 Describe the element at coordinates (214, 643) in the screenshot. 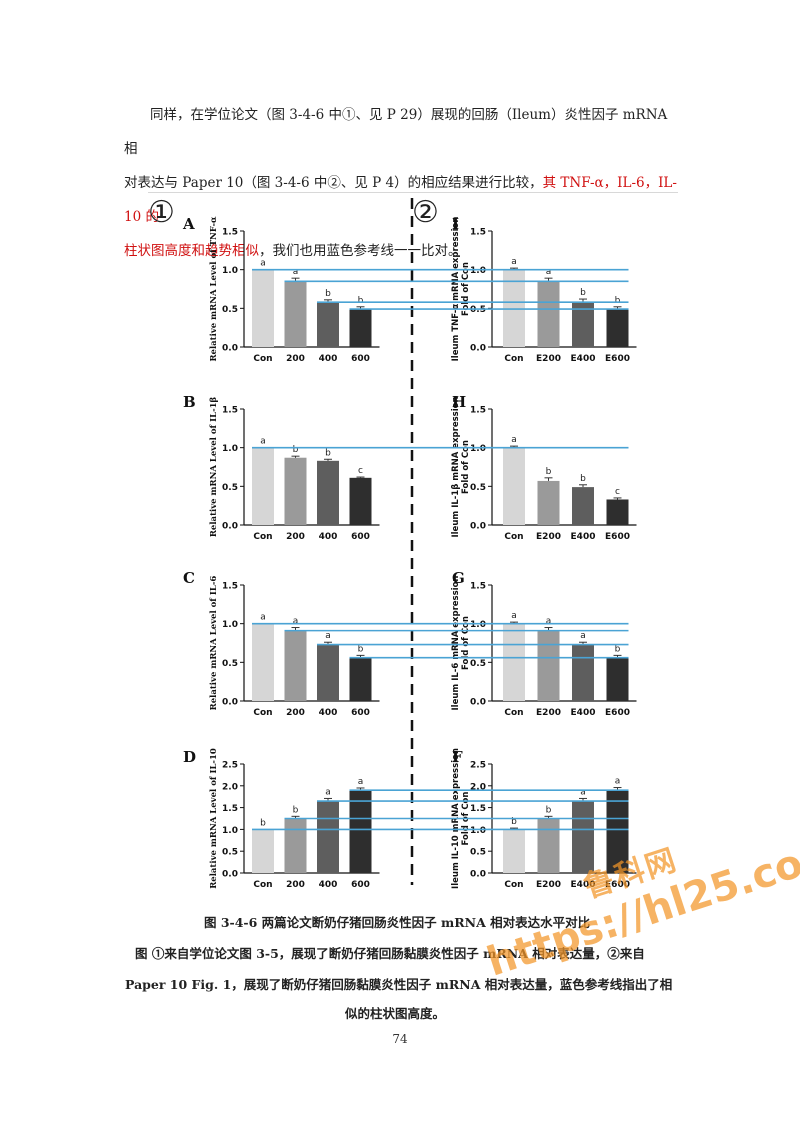

I see `y-axis-label: Relative mRNA Level of IL-6` at that location.